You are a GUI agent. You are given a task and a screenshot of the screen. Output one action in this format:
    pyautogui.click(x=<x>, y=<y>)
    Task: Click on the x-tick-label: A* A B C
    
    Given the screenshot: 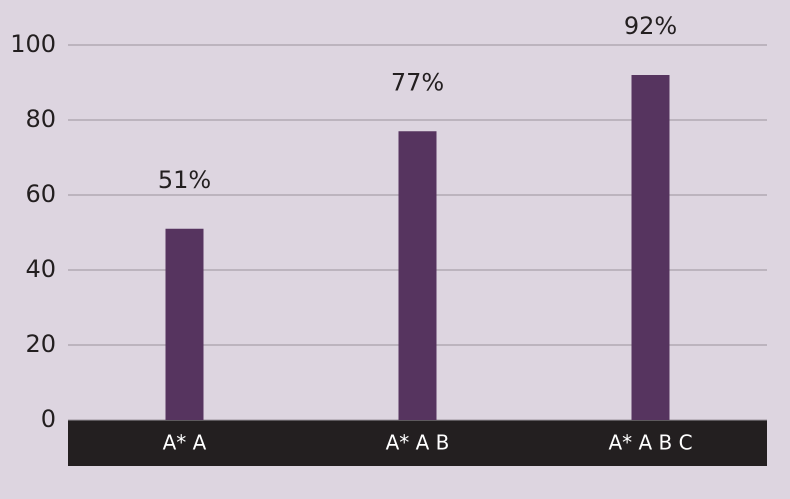 What is the action you would take?
    pyautogui.click(x=650, y=443)
    